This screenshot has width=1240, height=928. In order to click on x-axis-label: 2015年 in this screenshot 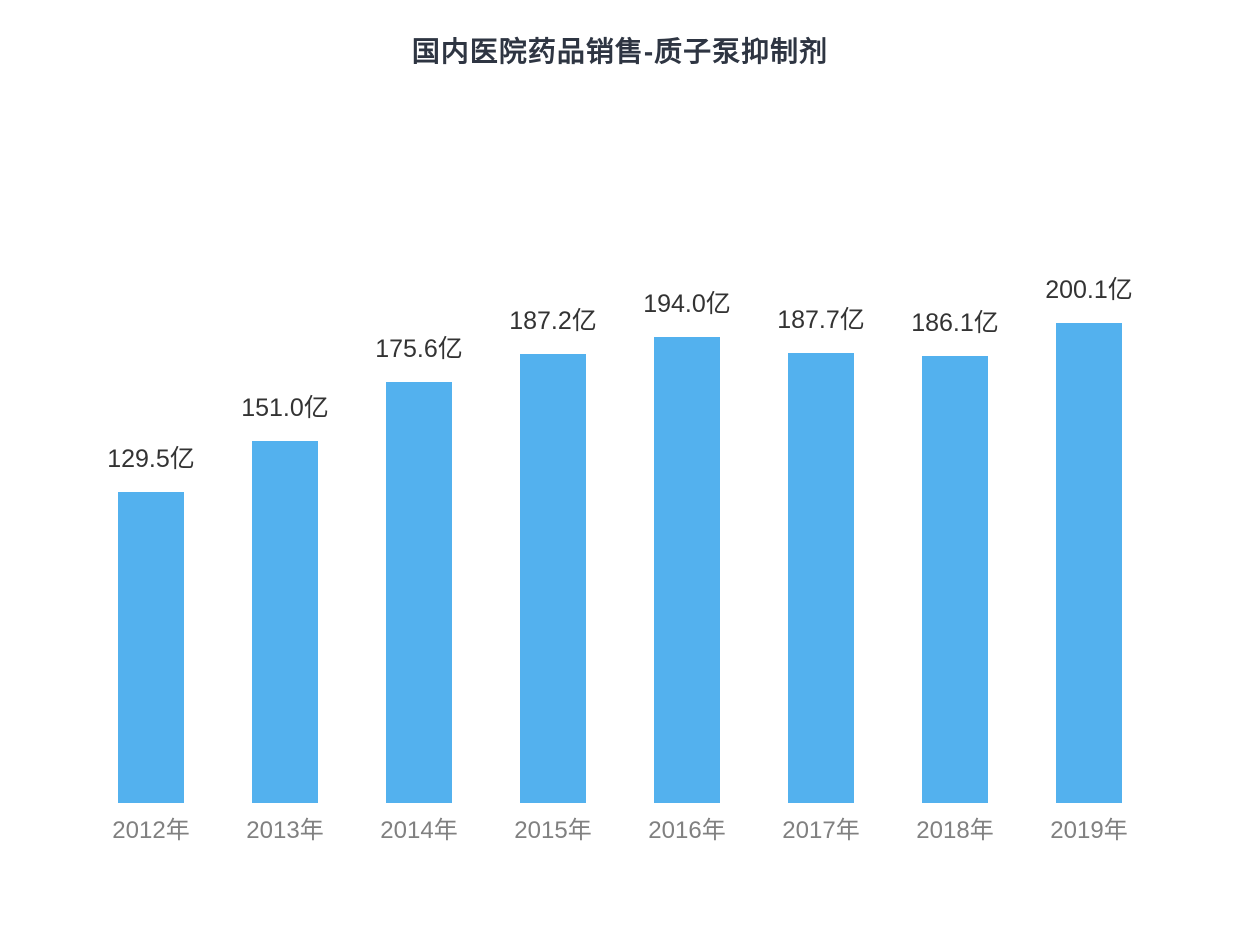, I will do `click(553, 830)`.